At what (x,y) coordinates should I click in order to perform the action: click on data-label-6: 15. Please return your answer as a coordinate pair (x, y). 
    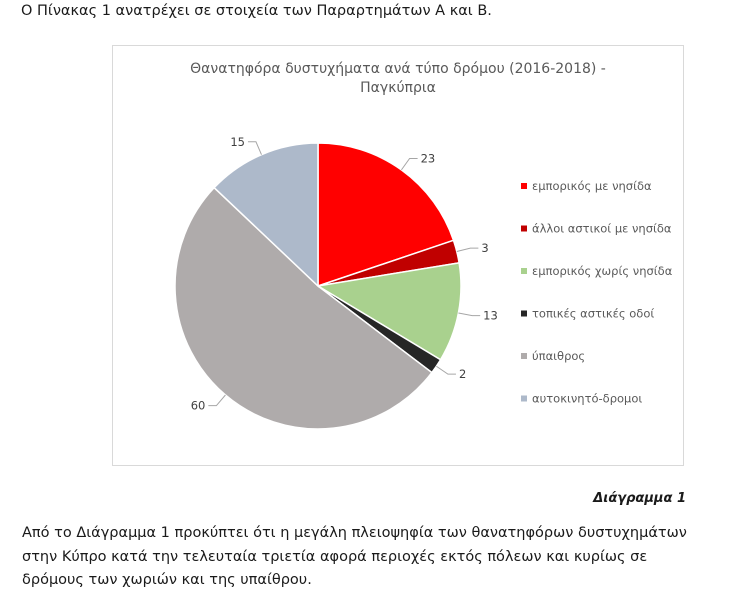
    Looking at the image, I should click on (237, 142).